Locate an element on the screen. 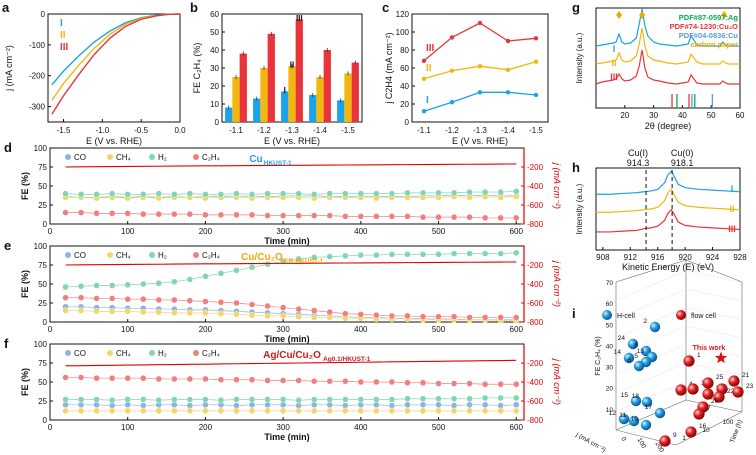 This screenshot has width=756, height=455. point-label-7: 7 is located at coordinates (709, 408).